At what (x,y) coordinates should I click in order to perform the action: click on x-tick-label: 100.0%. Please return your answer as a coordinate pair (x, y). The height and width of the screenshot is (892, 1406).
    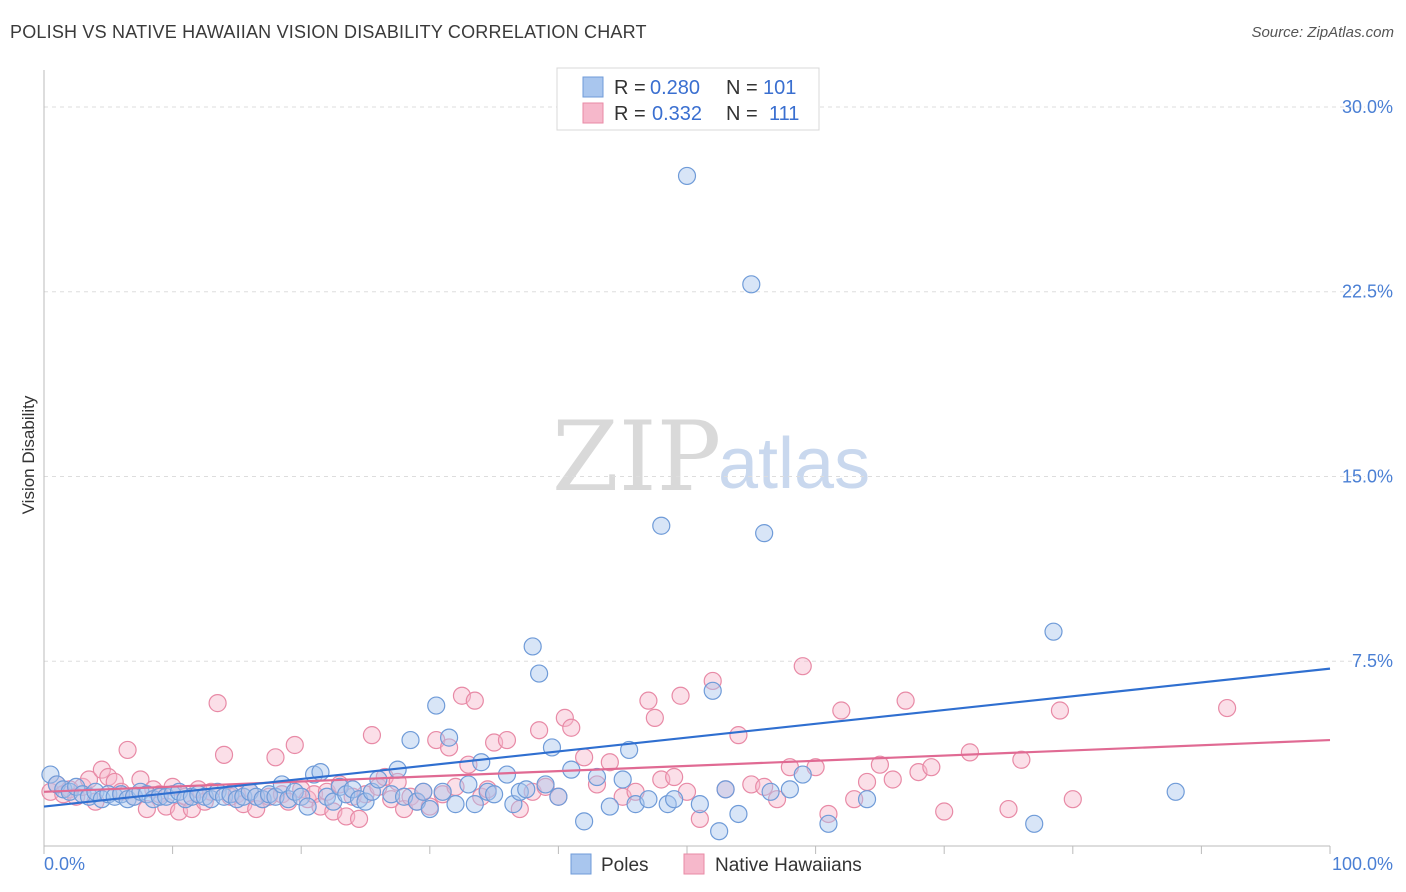
    Looking at the image, I should click on (1362, 864).